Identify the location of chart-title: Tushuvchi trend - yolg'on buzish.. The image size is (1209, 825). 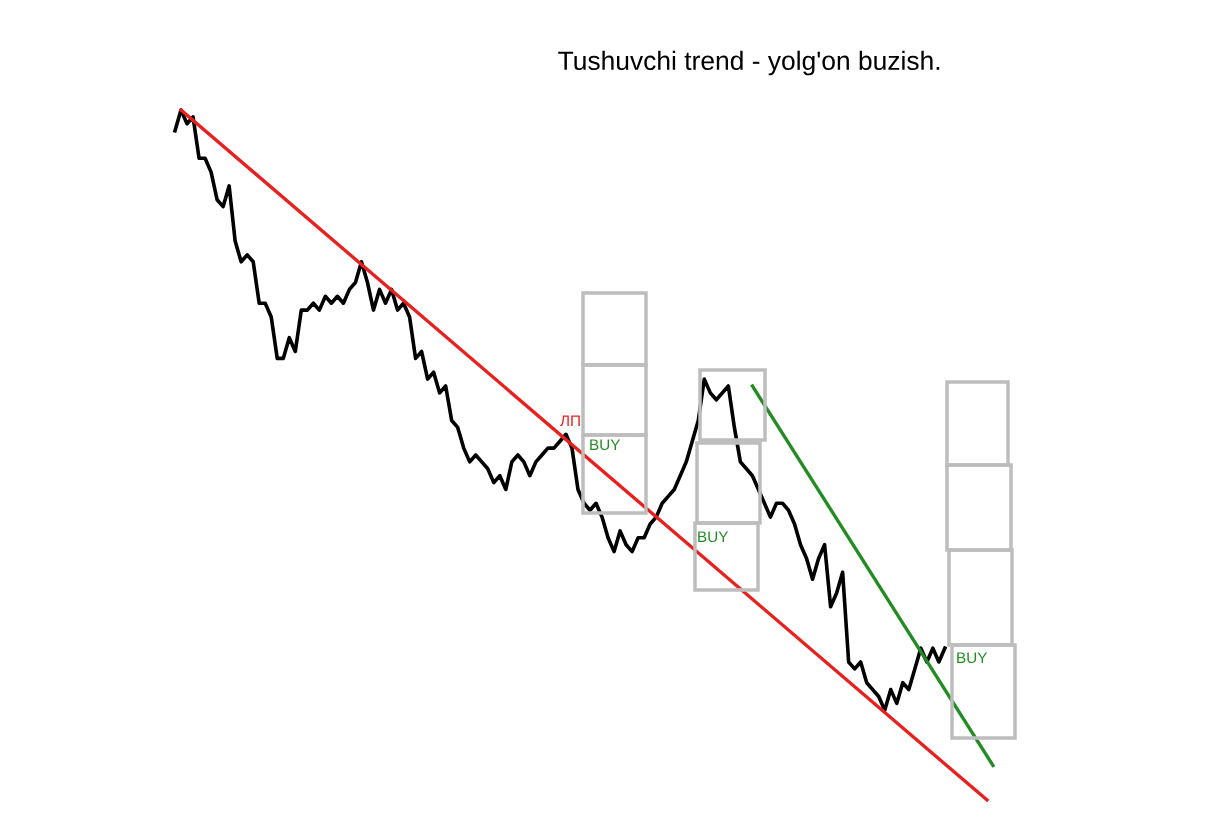
(749, 63).